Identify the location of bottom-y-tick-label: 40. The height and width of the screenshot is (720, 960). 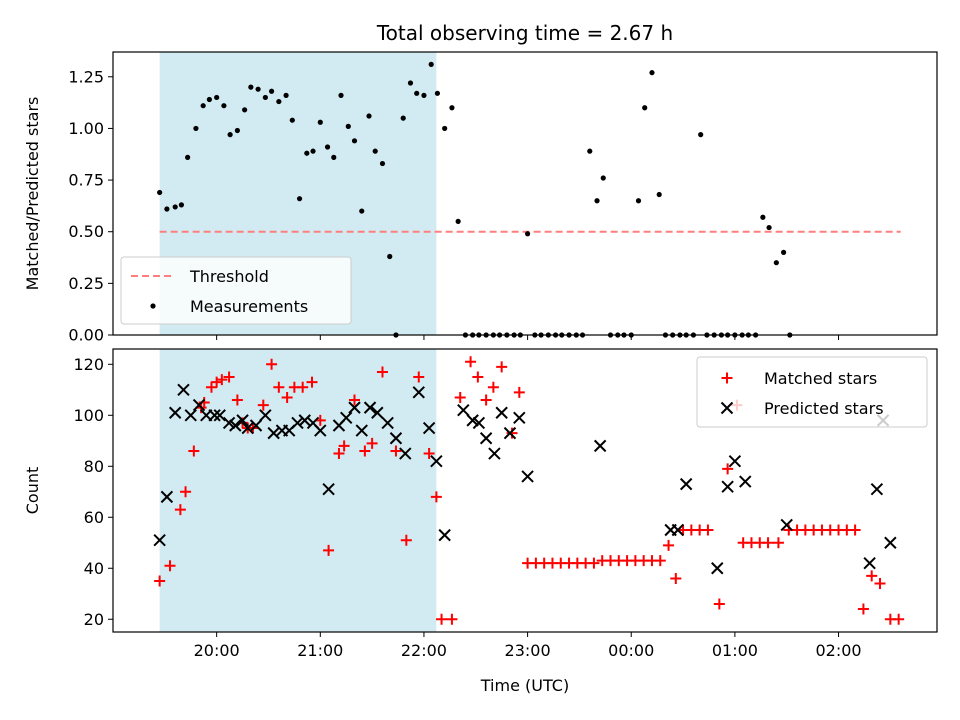
(94, 568).